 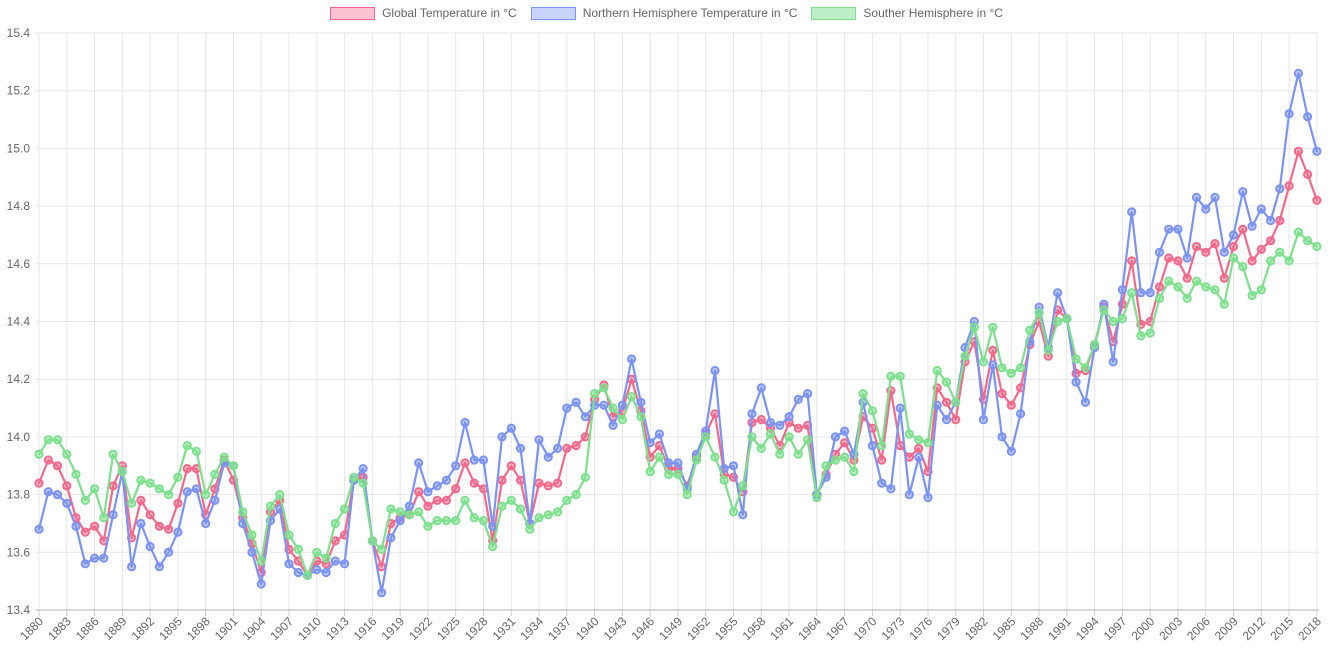 I want to click on legend-item-northern-hemisphere: Northern Hemisphere Temperature in °C, so click(x=663, y=13).